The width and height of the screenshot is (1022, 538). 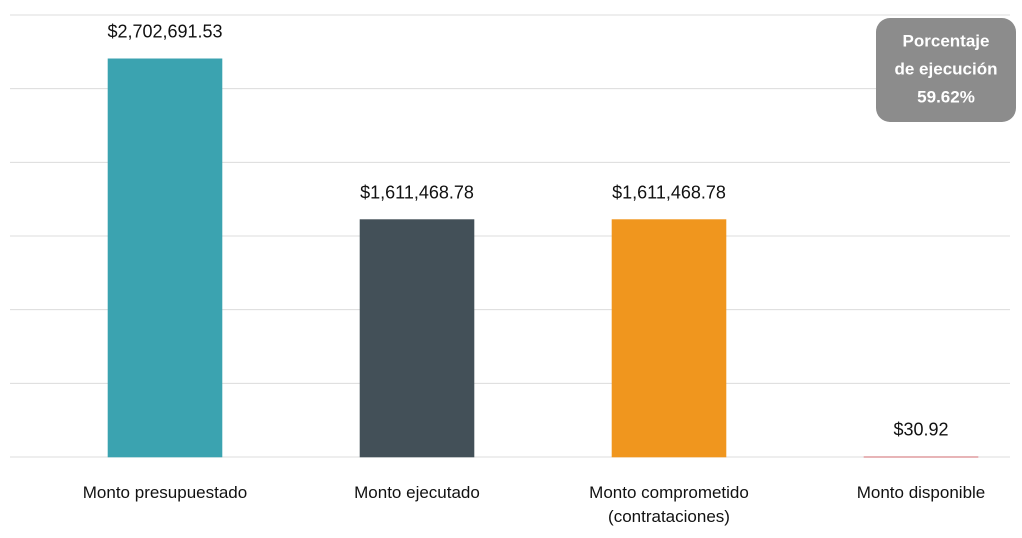 What do you see at coordinates (921, 492) in the screenshot?
I see `x-tick-label: Monto disponible` at bounding box center [921, 492].